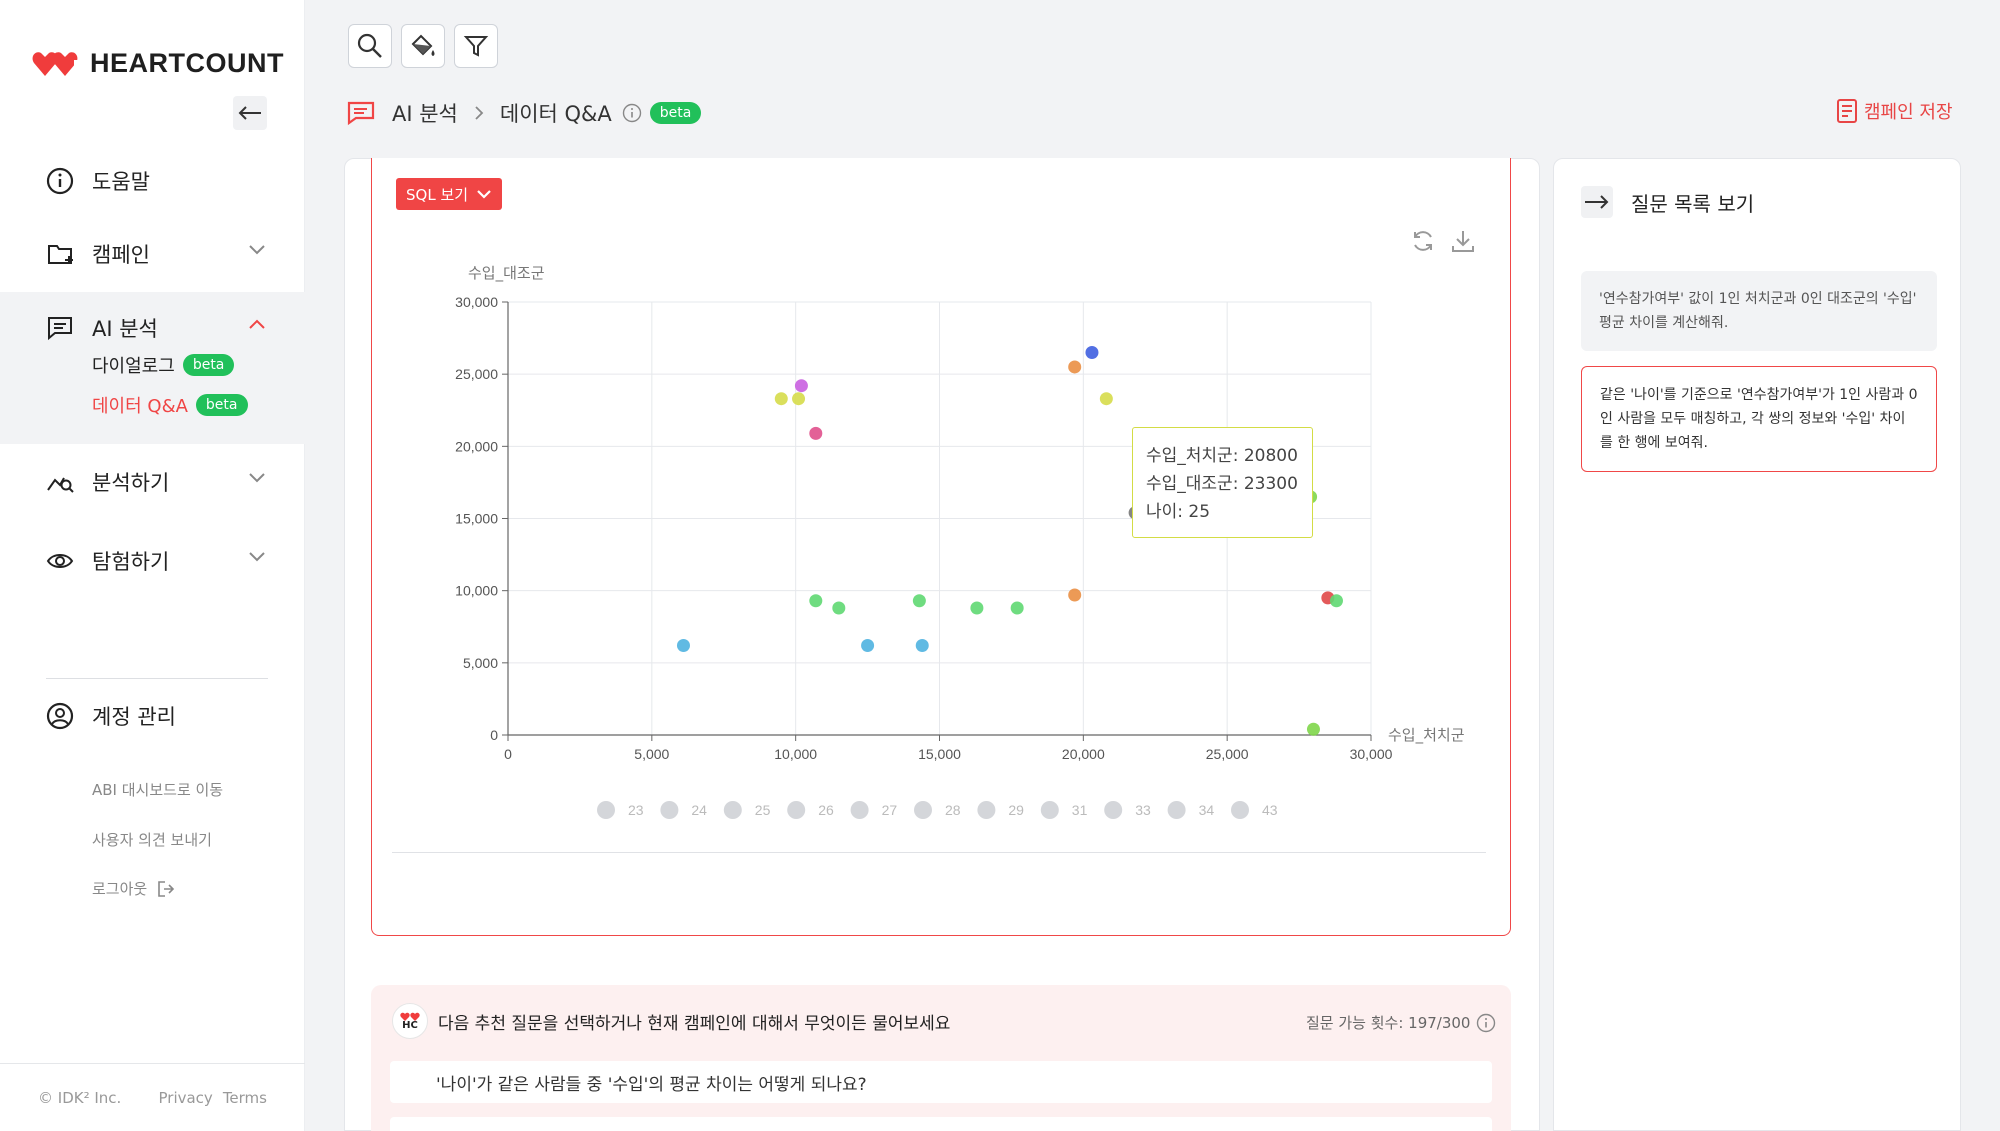 The width and height of the screenshot is (2000, 1131). I want to click on terms-link: Terms, so click(244, 1097).